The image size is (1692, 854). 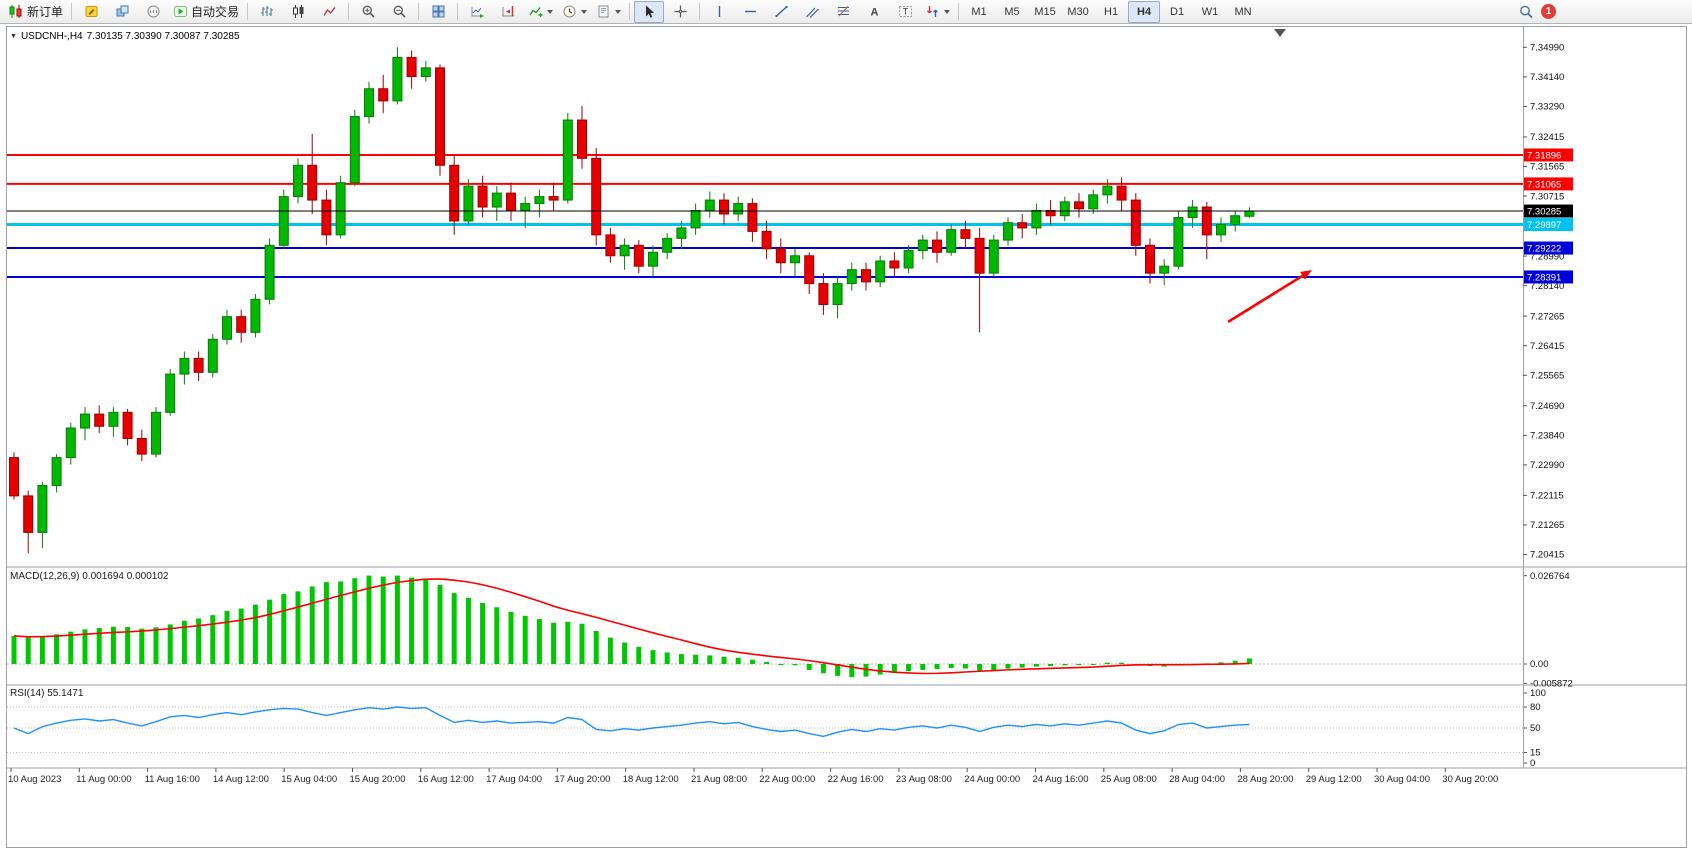 I want to click on price-axis-label: 7.34990, so click(x=1547, y=48).